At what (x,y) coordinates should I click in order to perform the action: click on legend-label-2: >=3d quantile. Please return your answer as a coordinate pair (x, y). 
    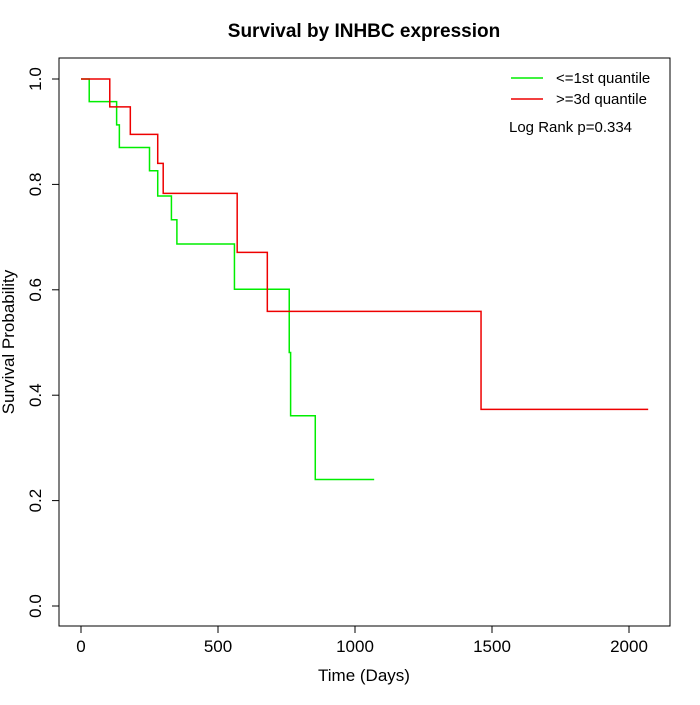
    Looking at the image, I should click on (601, 99).